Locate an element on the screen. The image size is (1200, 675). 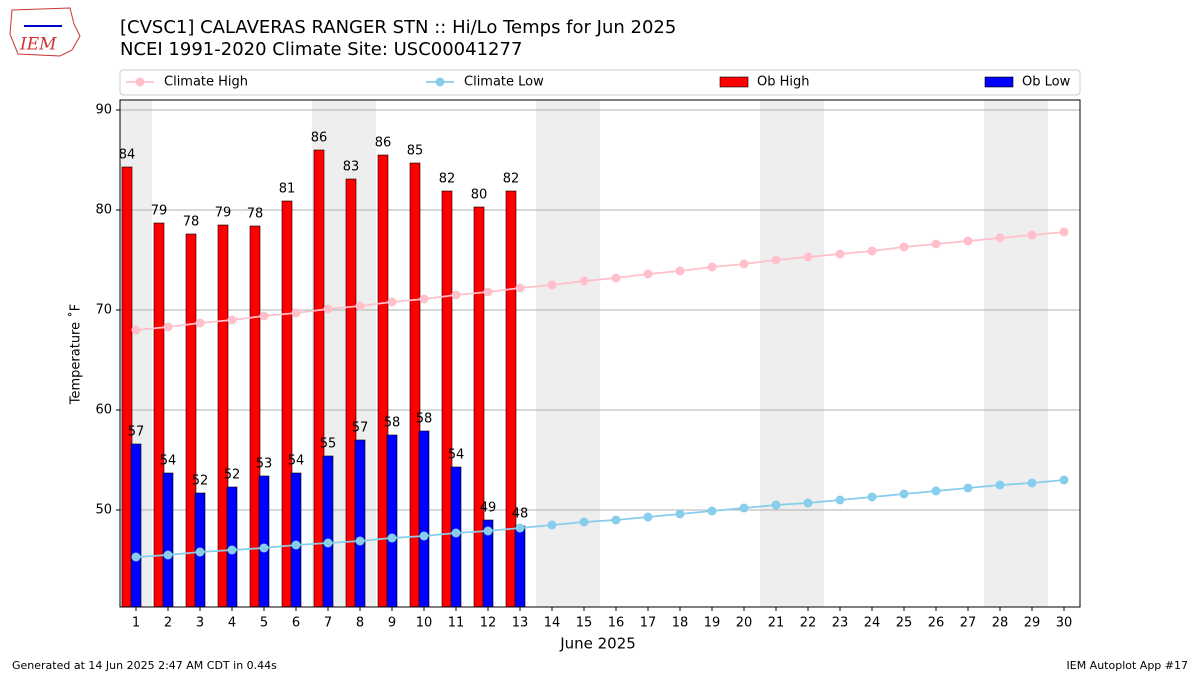
x-axis-label: June 2025 is located at coordinates (597, 644).